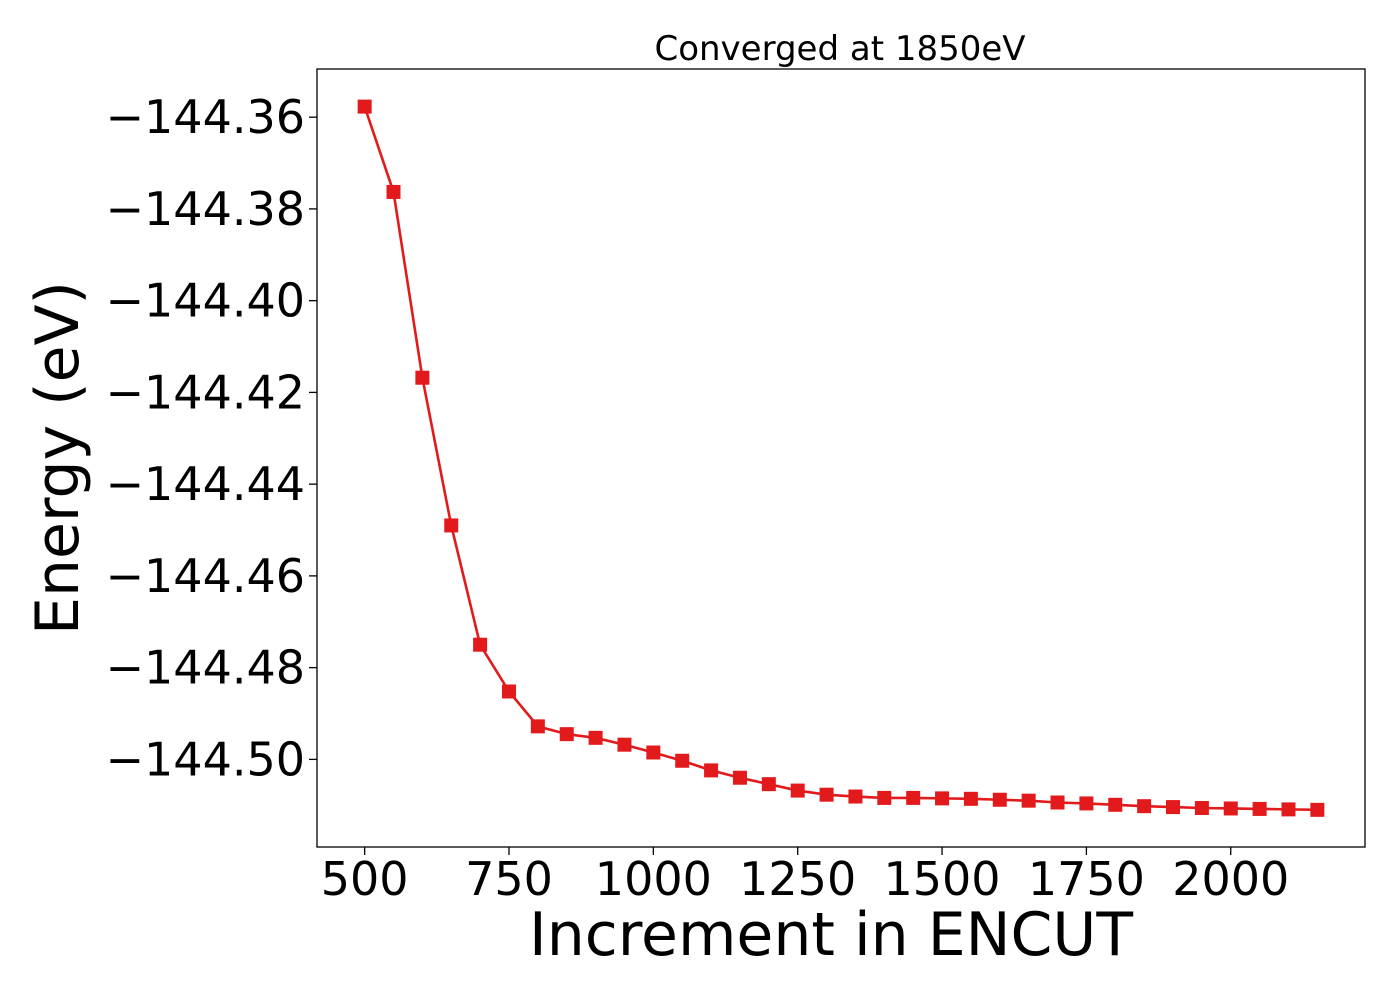  Describe the element at coordinates (1230, 879) in the screenshot. I see `x-tick-label: 2000` at that location.